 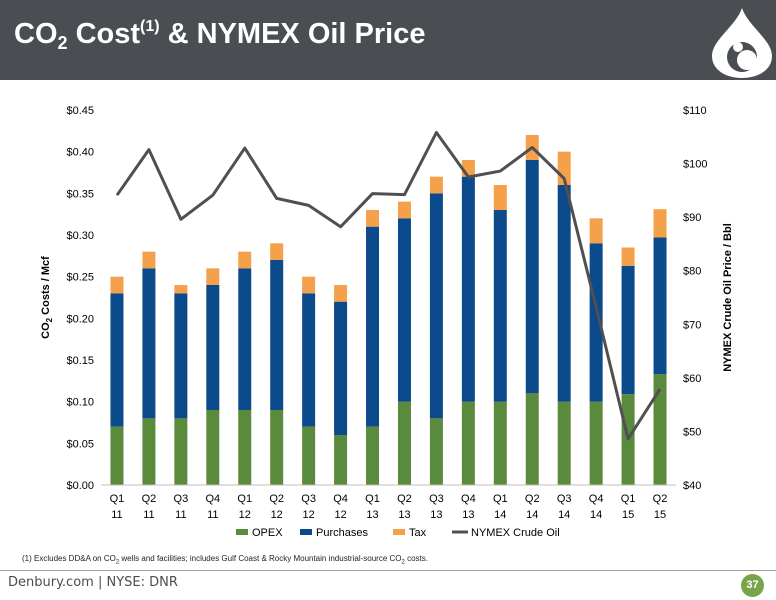 I want to click on denbury-drop-logo-icon, so click(x=742, y=43).